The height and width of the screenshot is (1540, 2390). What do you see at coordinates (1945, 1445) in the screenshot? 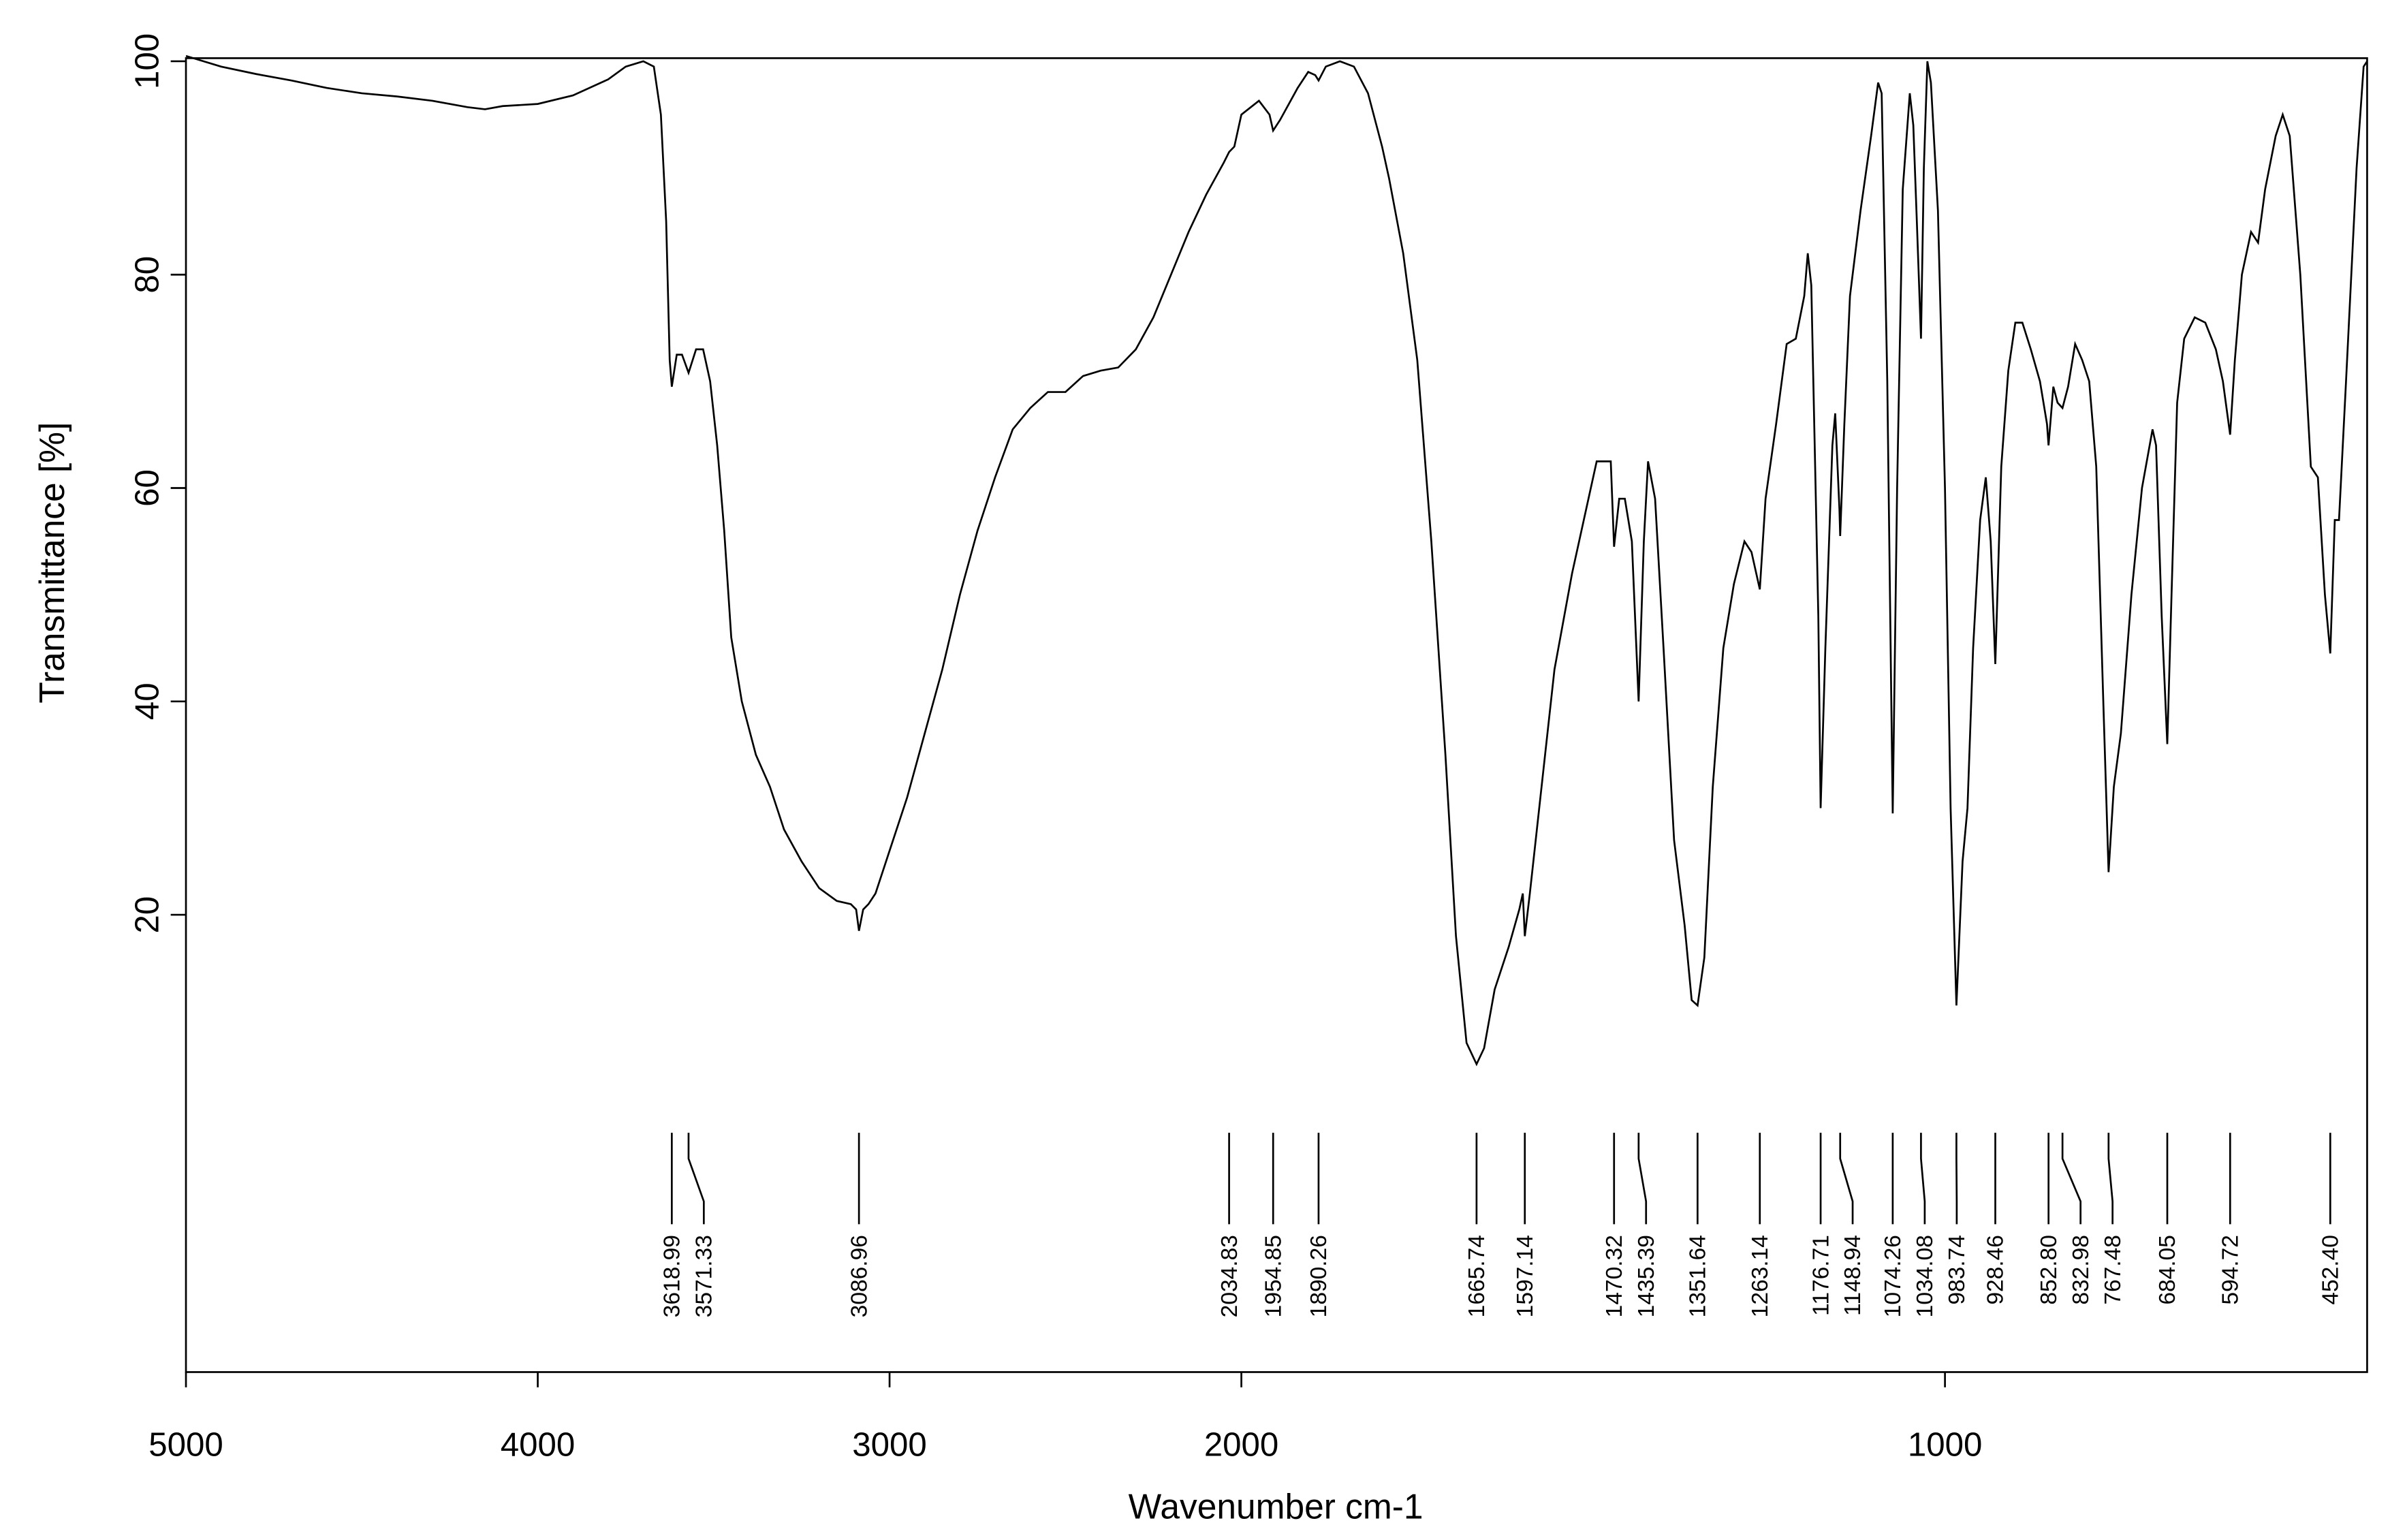
I see `x-tick-label: 1000` at bounding box center [1945, 1445].